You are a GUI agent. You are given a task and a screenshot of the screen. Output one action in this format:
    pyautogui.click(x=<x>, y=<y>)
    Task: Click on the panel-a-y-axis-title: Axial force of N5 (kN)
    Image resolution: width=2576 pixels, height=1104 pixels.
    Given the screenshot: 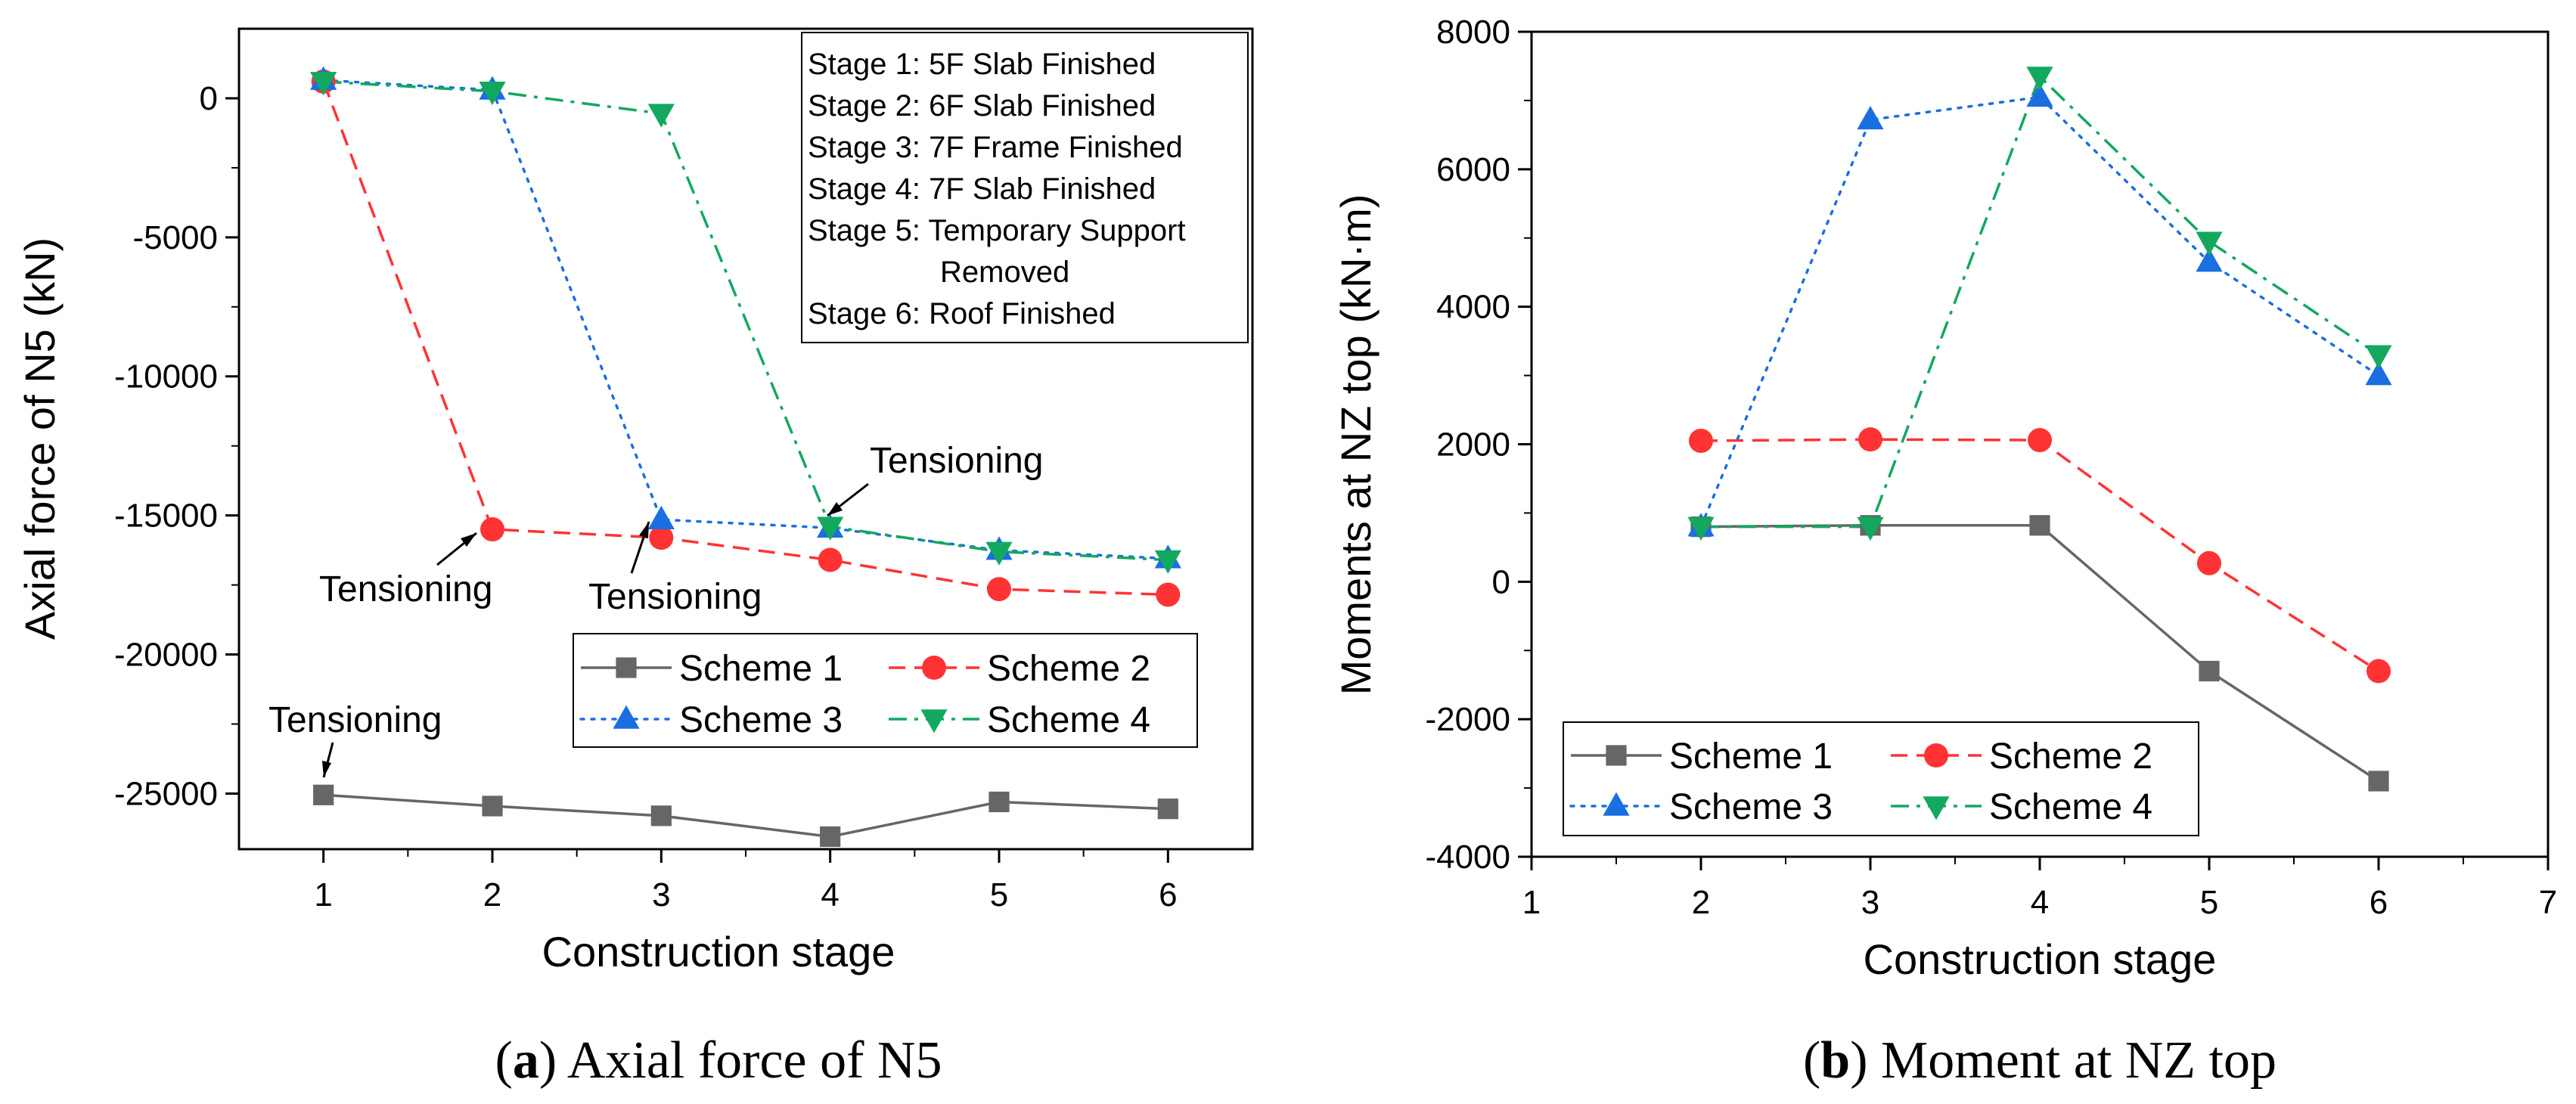 What is the action you would take?
    pyautogui.click(x=40, y=439)
    